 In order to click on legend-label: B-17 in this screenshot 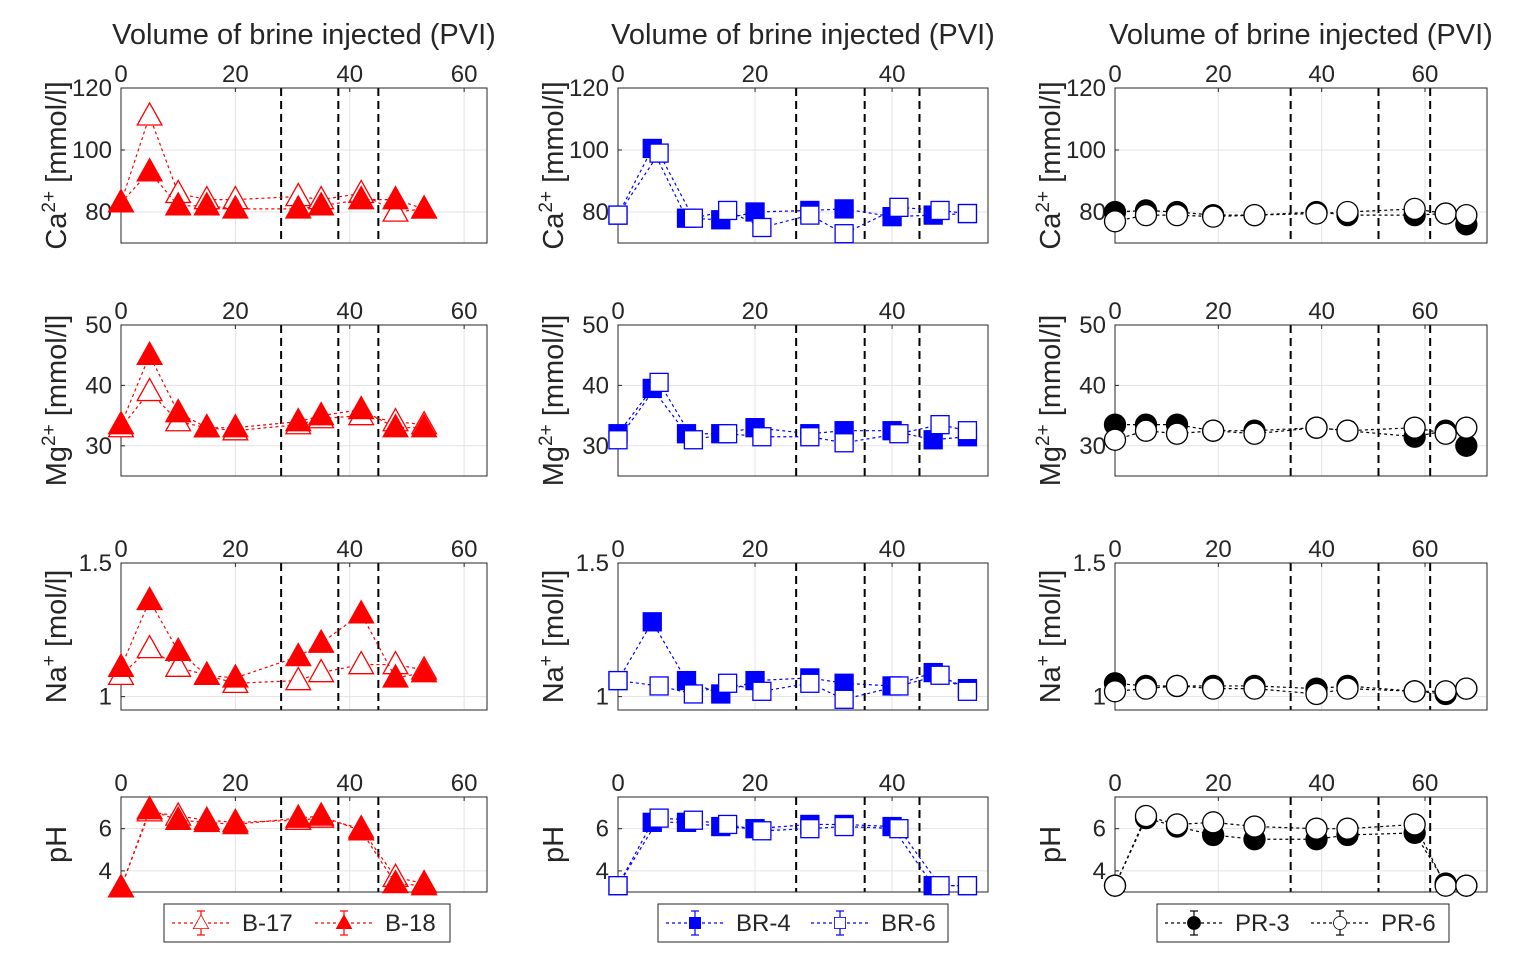, I will do `click(267, 923)`.